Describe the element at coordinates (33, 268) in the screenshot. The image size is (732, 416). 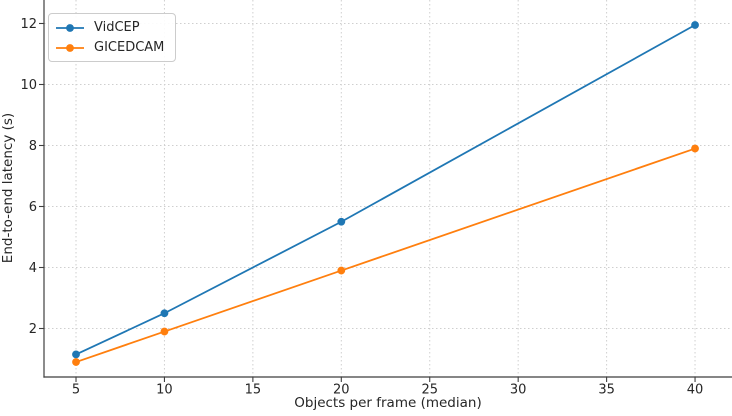
I see `y-tick-label: 4` at that location.